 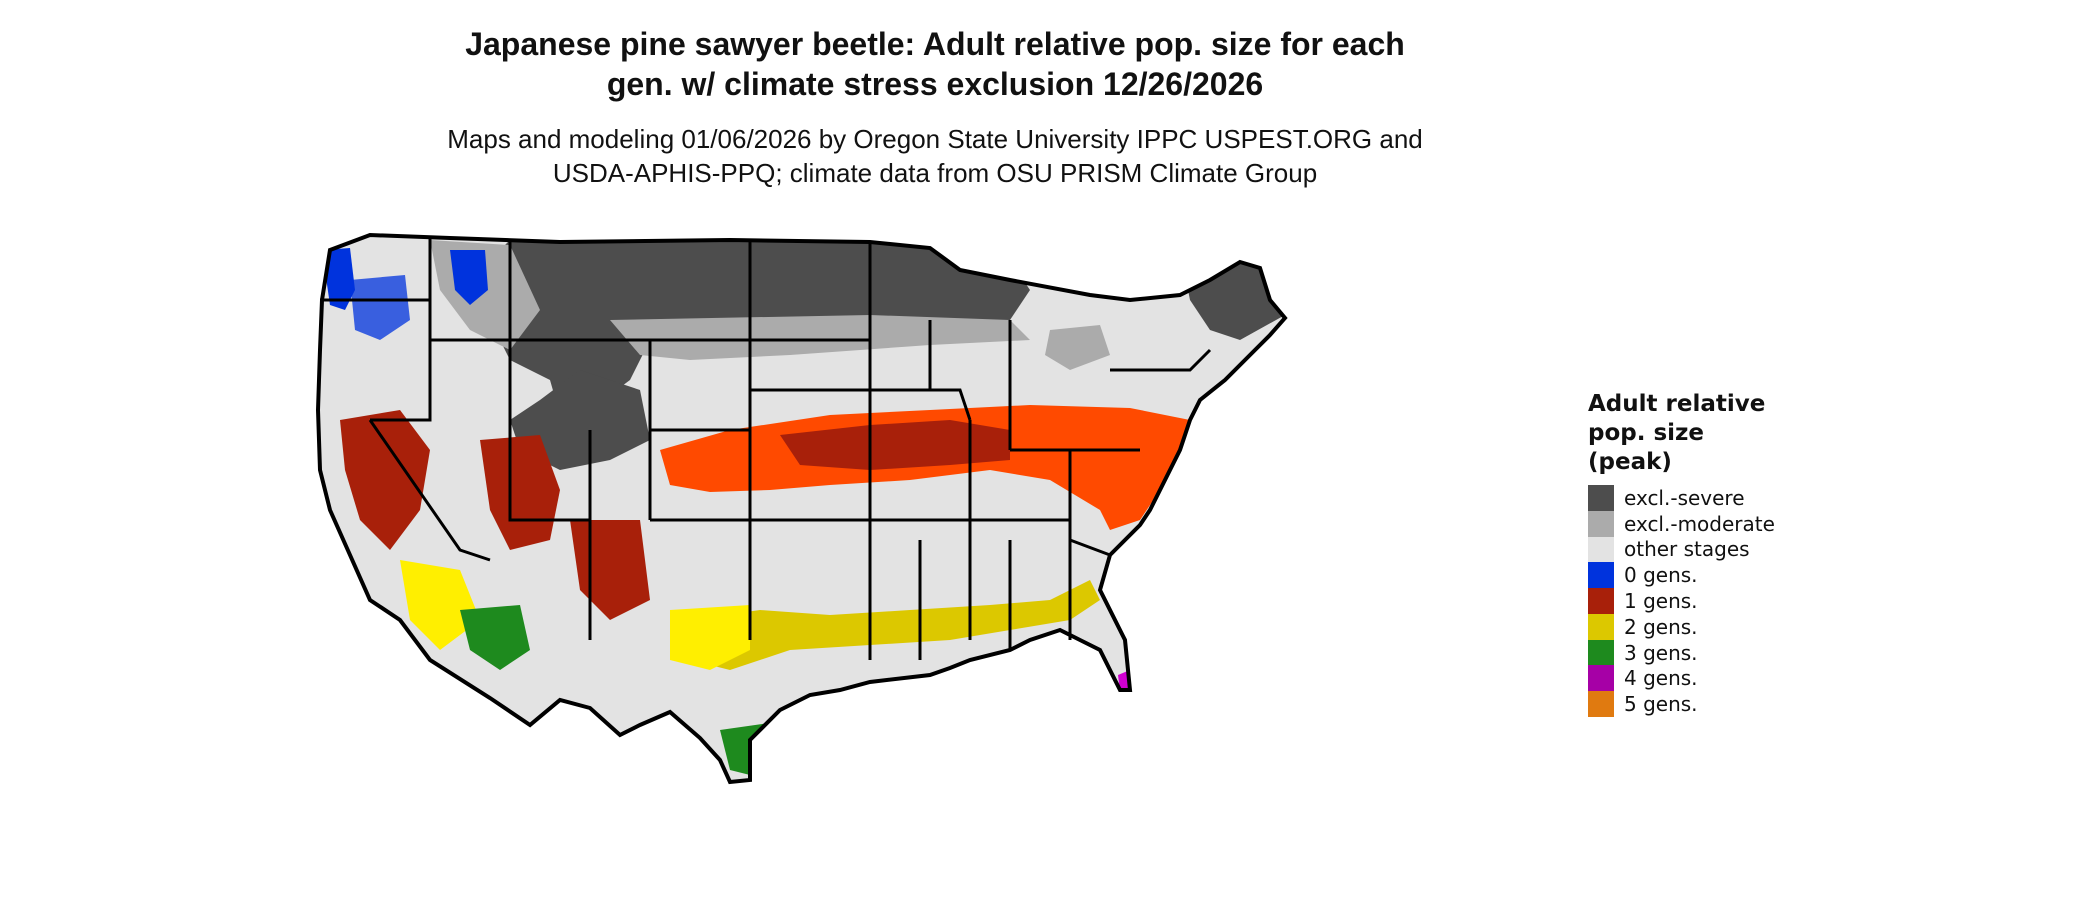 What do you see at coordinates (495, 637) in the screenshot?
I see `region-3-gens-arizona` at bounding box center [495, 637].